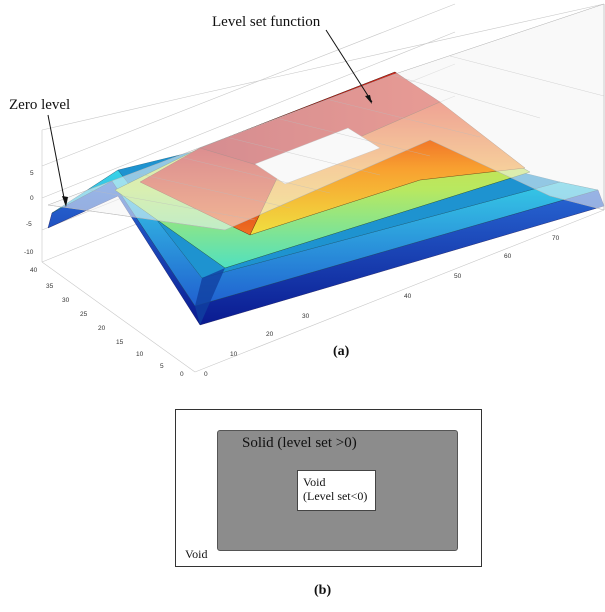  Describe the element at coordinates (107, 322) in the screenshot. I see `y-axis-ticks: 40 35 30 25 20 15 10 5 0` at that location.